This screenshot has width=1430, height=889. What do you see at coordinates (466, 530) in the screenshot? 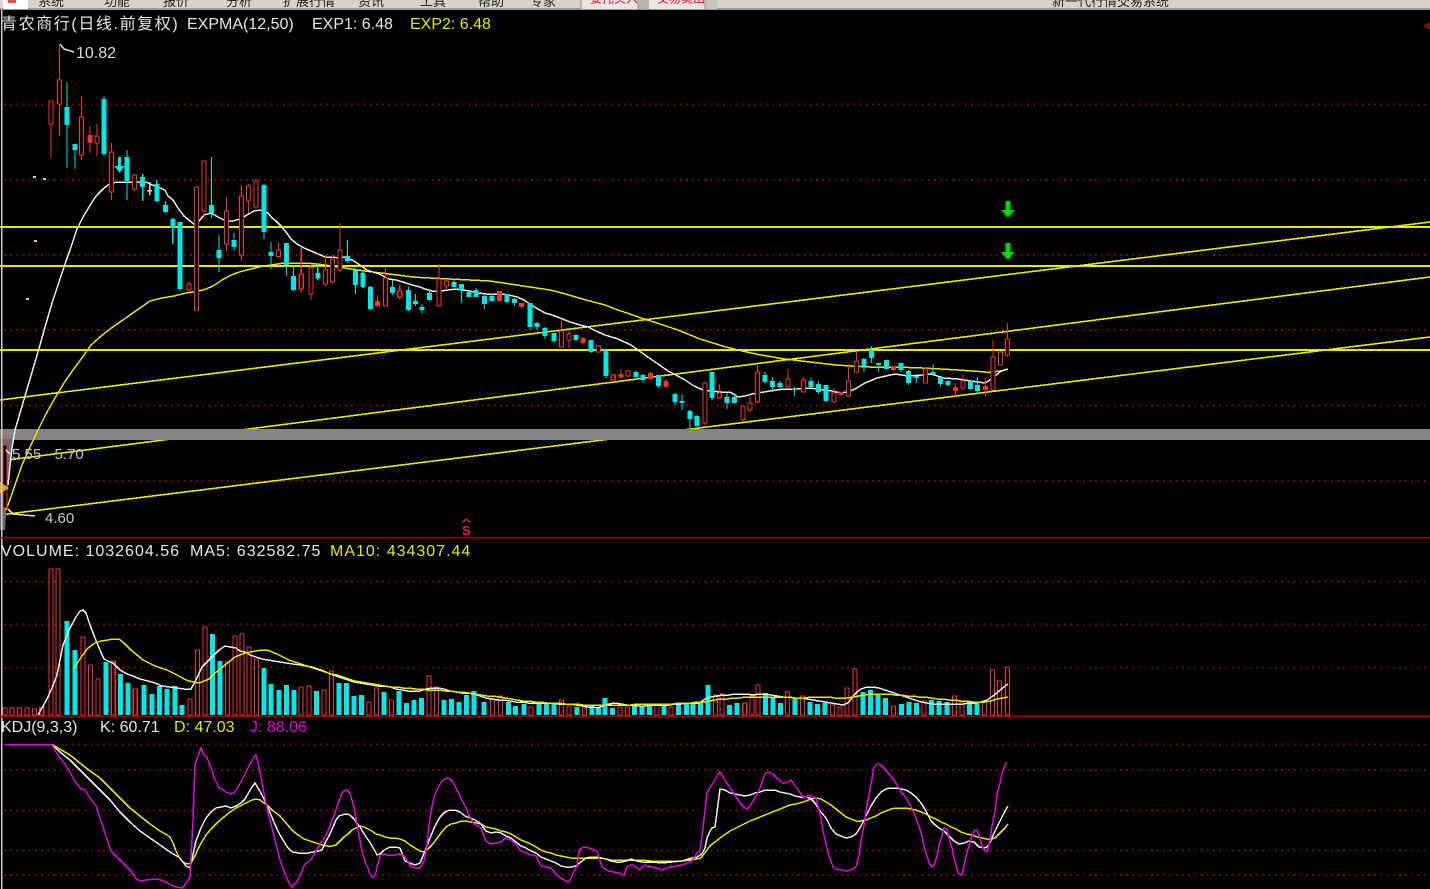
I see `svg-text: S` at bounding box center [466, 530].